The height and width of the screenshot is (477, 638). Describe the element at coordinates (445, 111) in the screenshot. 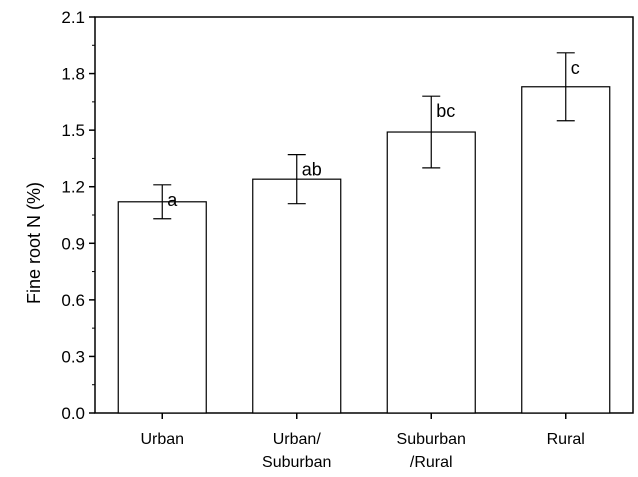

I see `significance-label: bc` at that location.